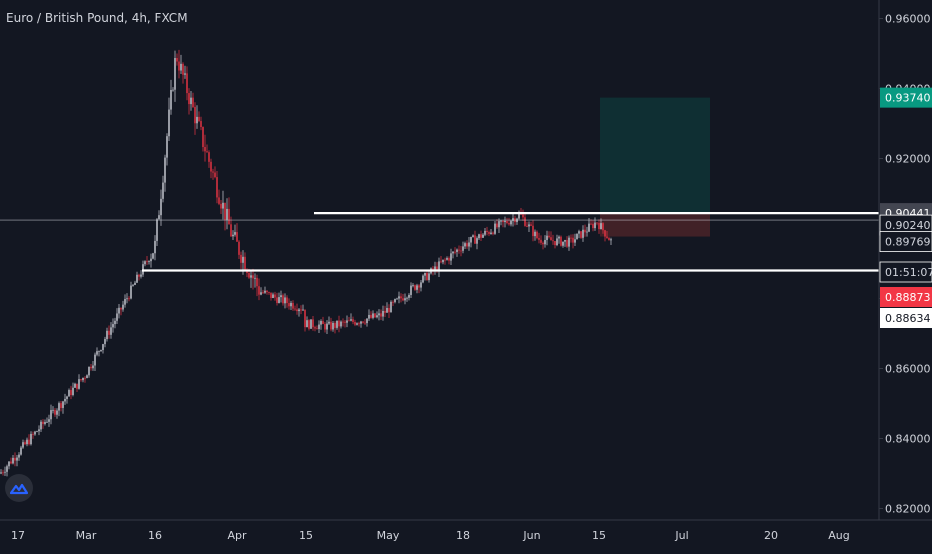  I want to click on loss-zone, so click(655, 225).